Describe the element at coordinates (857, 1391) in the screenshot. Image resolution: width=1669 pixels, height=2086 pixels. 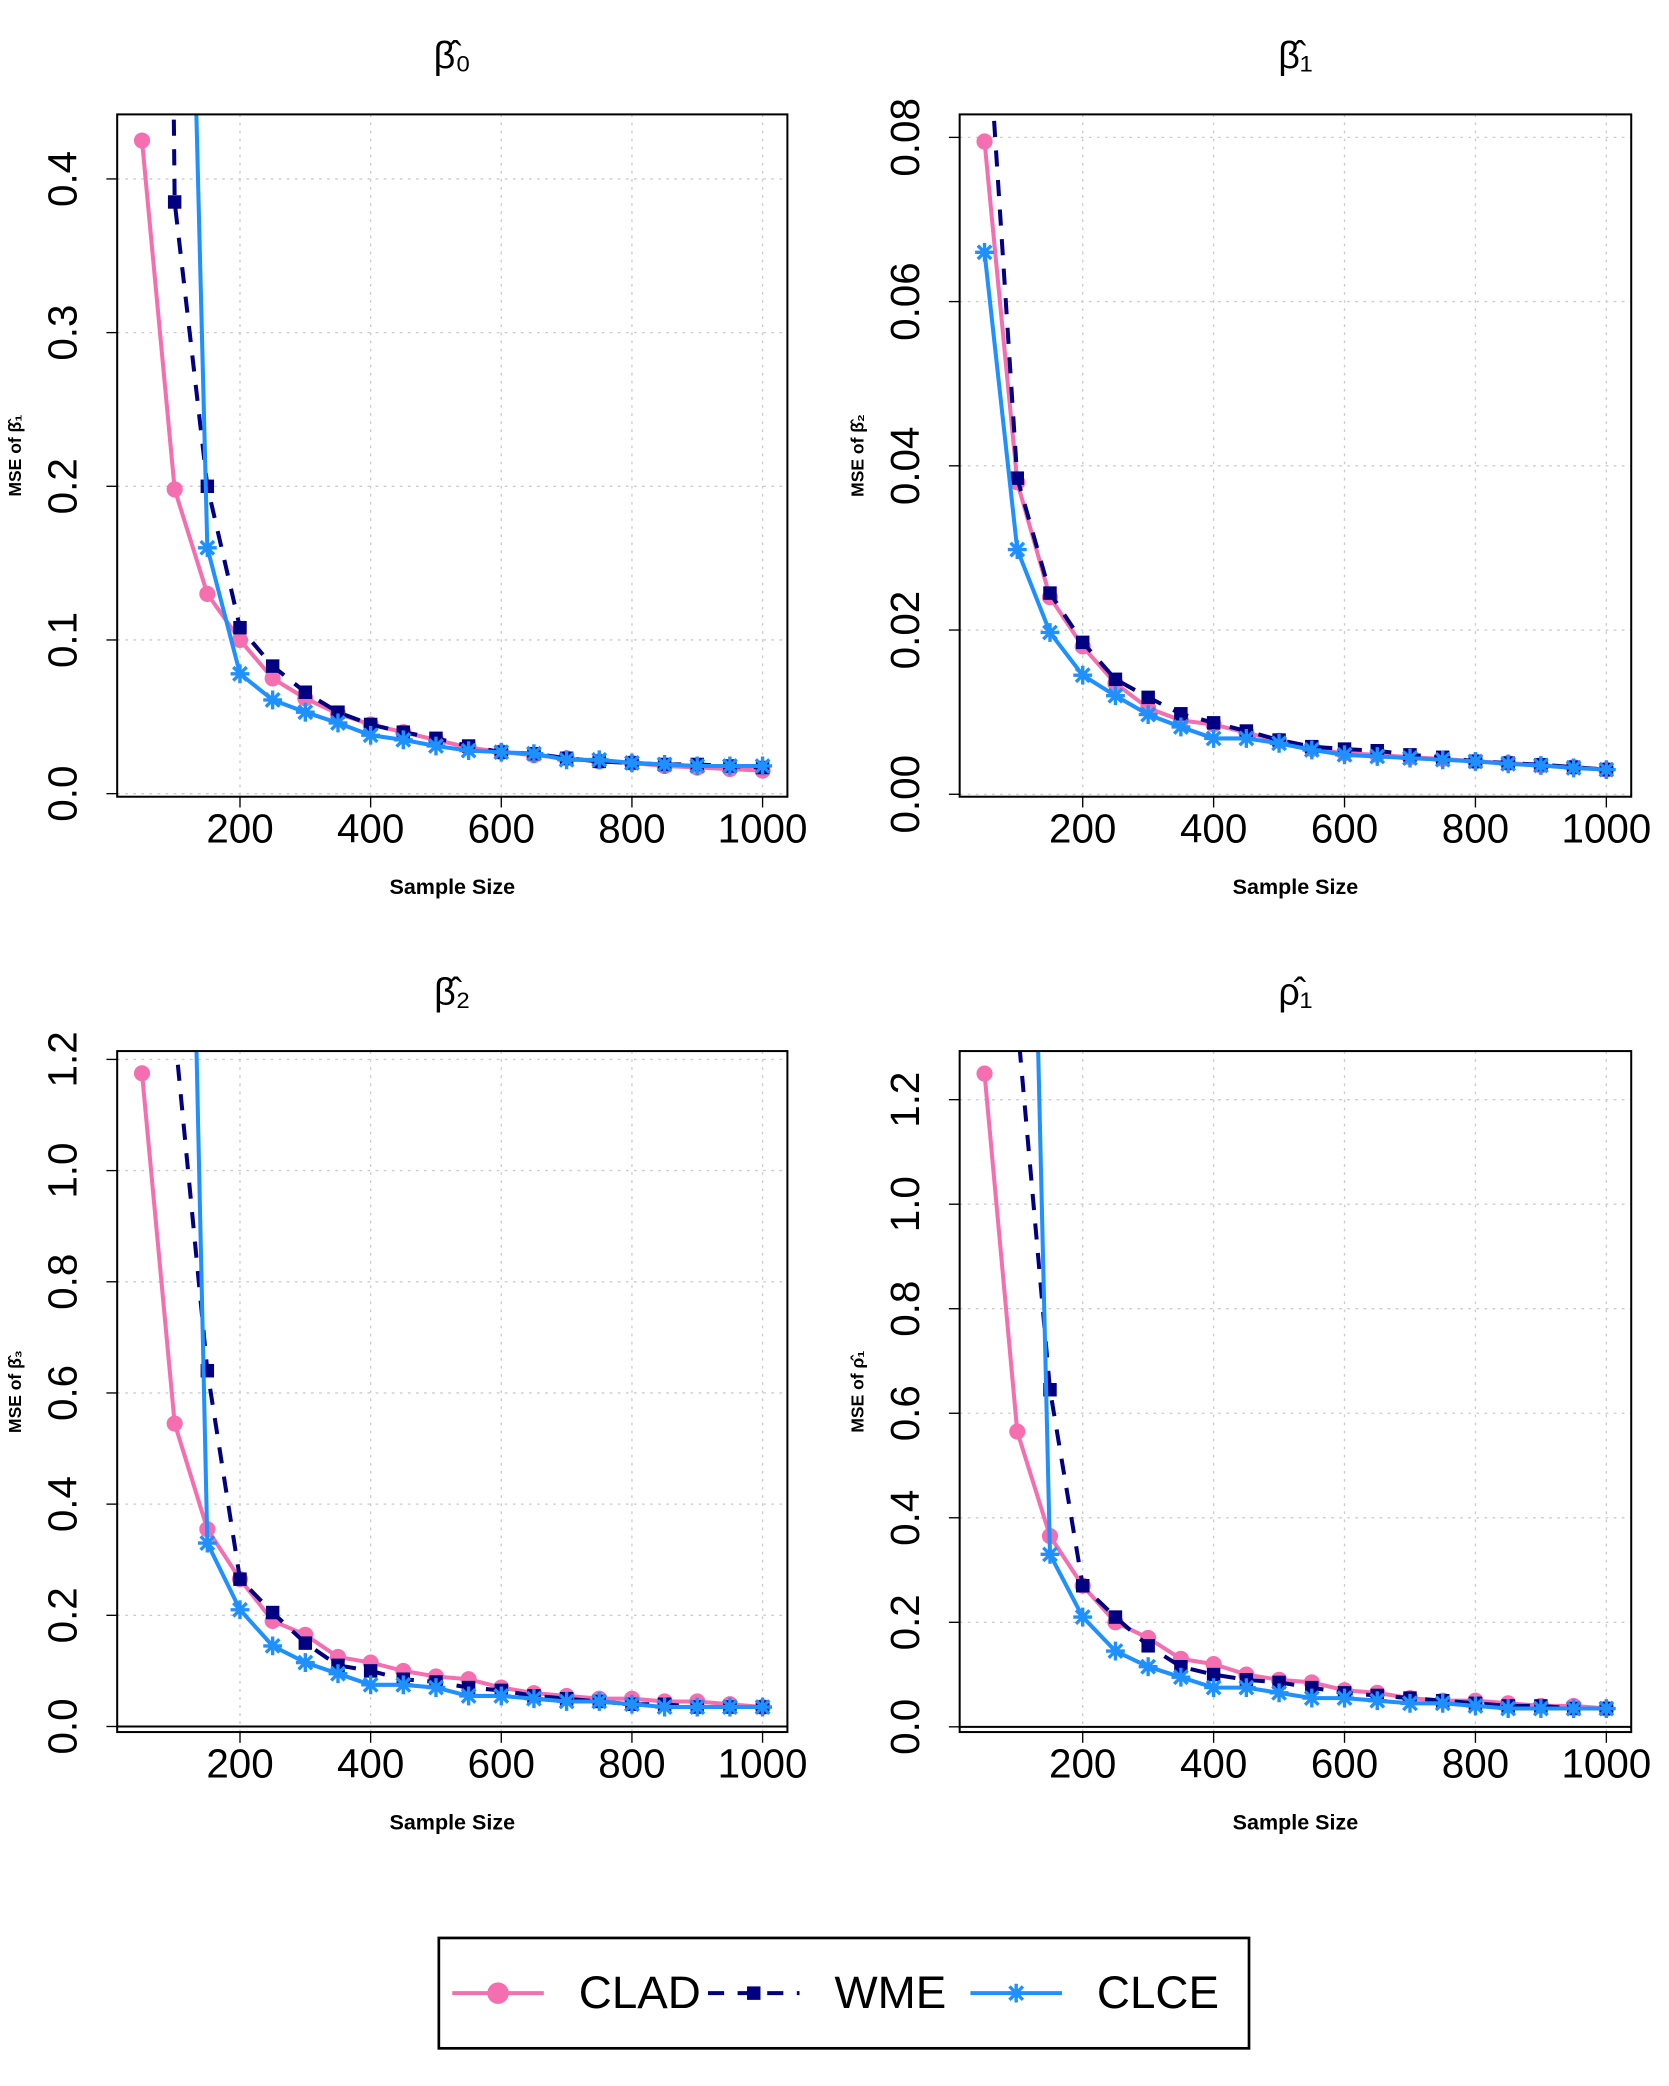
I see `y-axis-label: MSE of ρ̂₁` at that location.